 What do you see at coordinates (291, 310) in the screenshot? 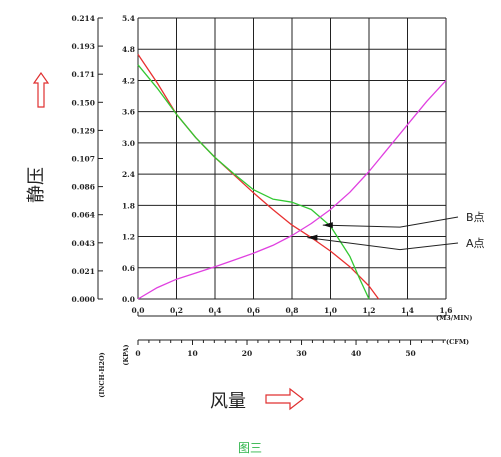
I see `x-tick-label: 0.8` at bounding box center [291, 310].